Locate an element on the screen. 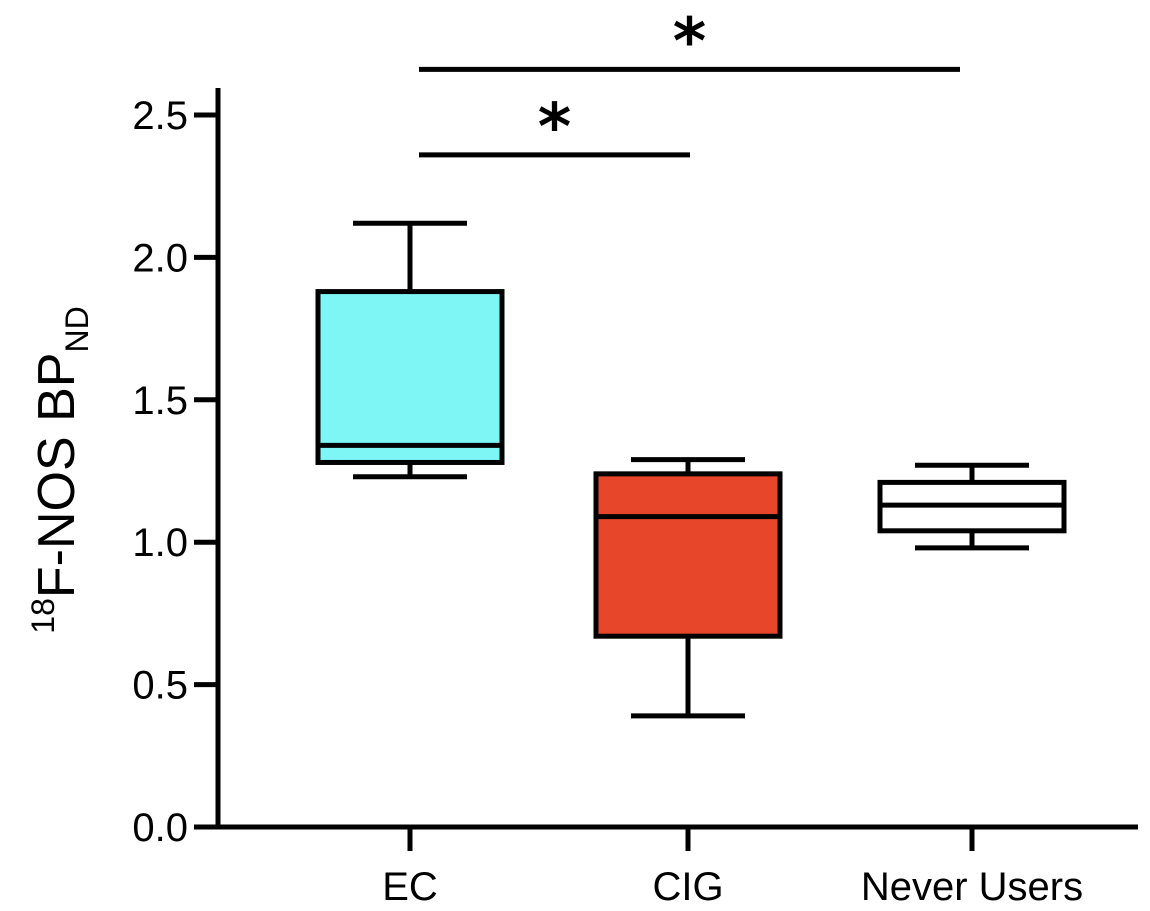 This screenshot has width=1150, height=911. y-tick-label: 1.5 is located at coordinates (160, 401).